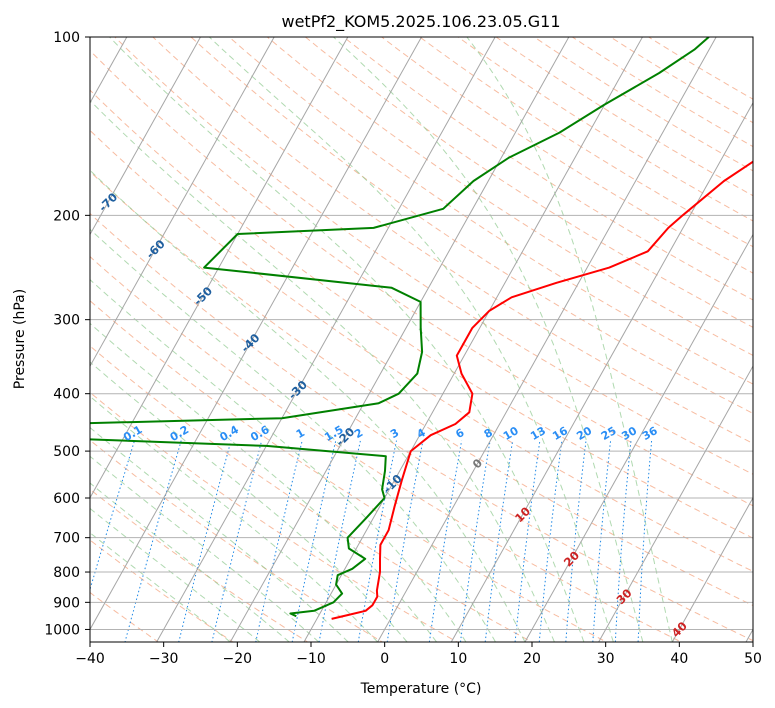  Describe the element at coordinates (66, 216) in the screenshot. I see `y-tick-label: 200` at that location.